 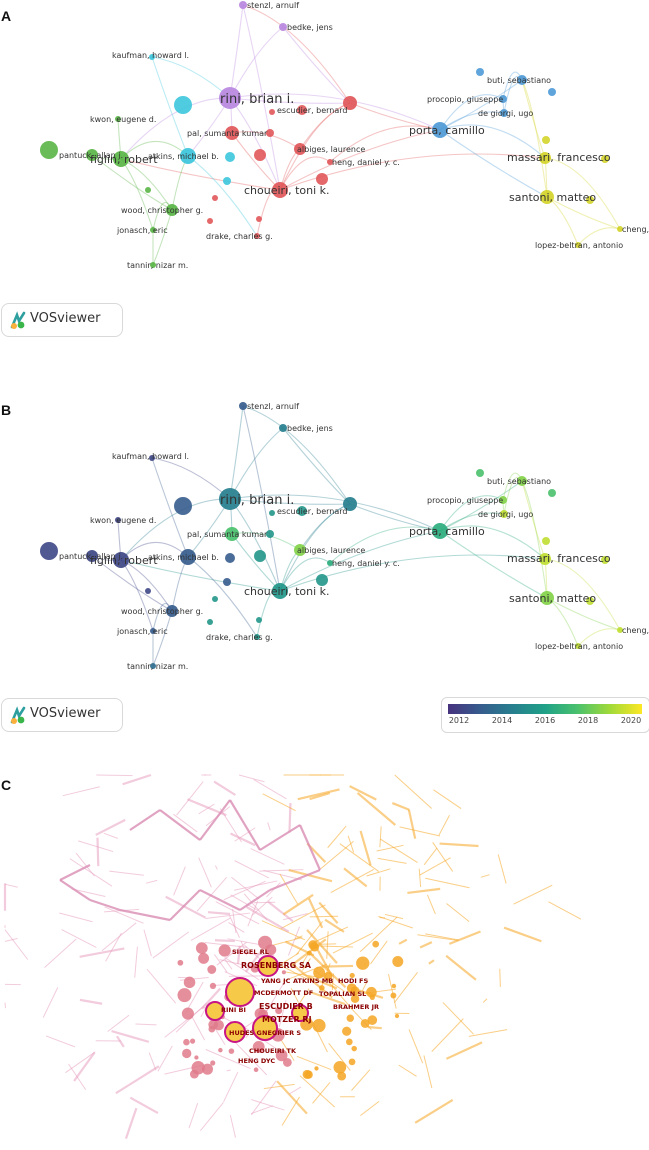 I want to click on node-label: pantuck, allan j., so click(x=91, y=556).